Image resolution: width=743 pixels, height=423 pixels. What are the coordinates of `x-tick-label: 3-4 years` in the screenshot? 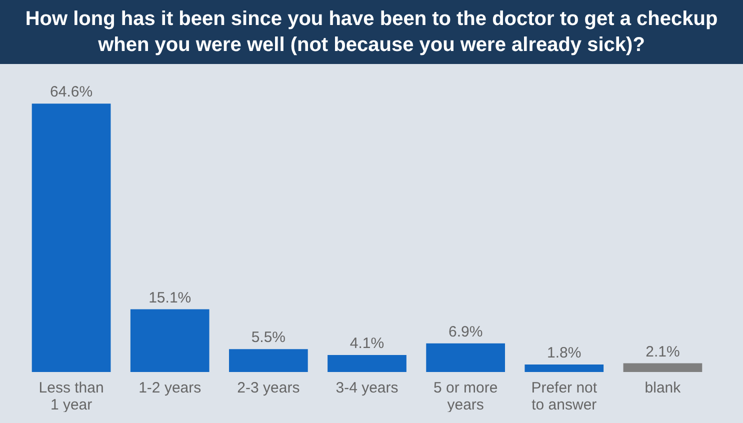 It's located at (367, 388).